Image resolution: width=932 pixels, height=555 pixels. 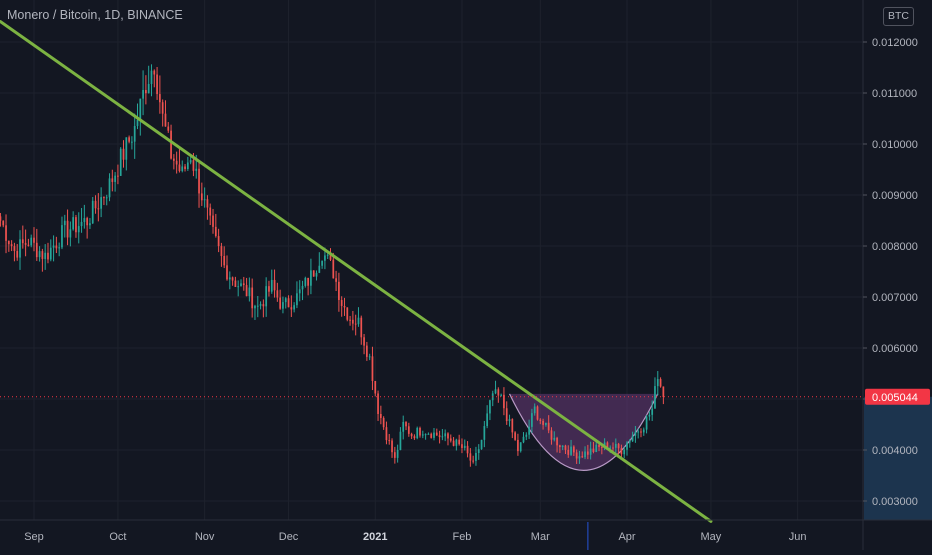 I want to click on y-tick-label: 0.012000, so click(x=895, y=43).